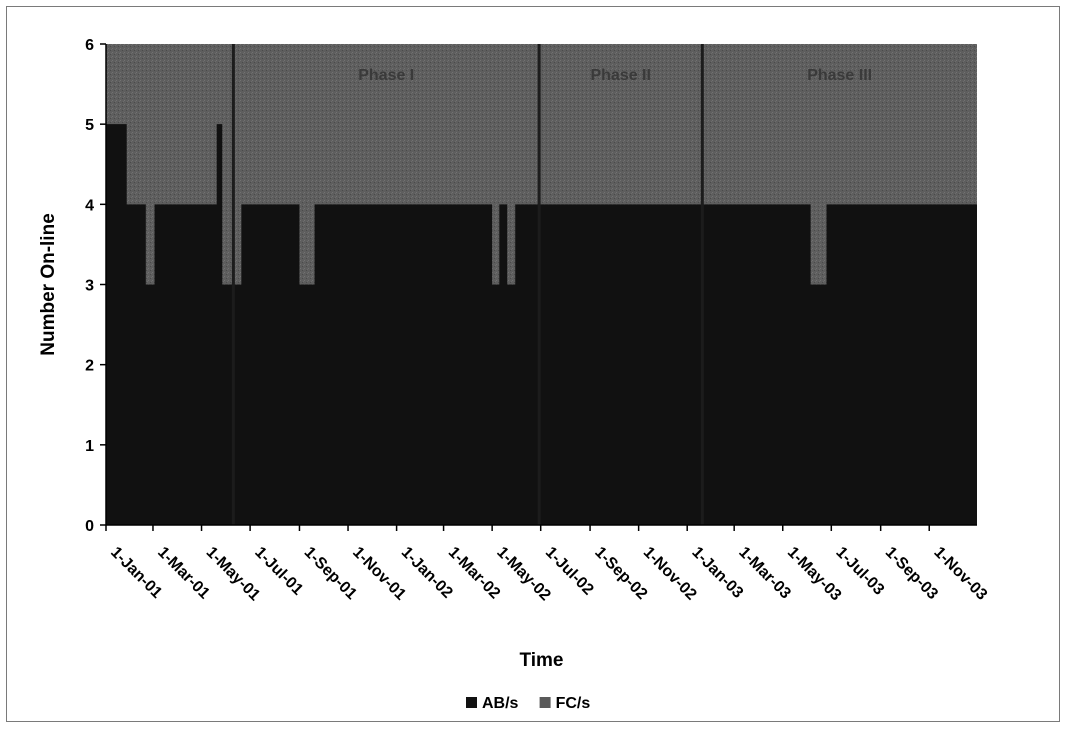 The height and width of the screenshot is (731, 1070). I want to click on x-tick-label: 1-Mar-03, so click(764, 573).